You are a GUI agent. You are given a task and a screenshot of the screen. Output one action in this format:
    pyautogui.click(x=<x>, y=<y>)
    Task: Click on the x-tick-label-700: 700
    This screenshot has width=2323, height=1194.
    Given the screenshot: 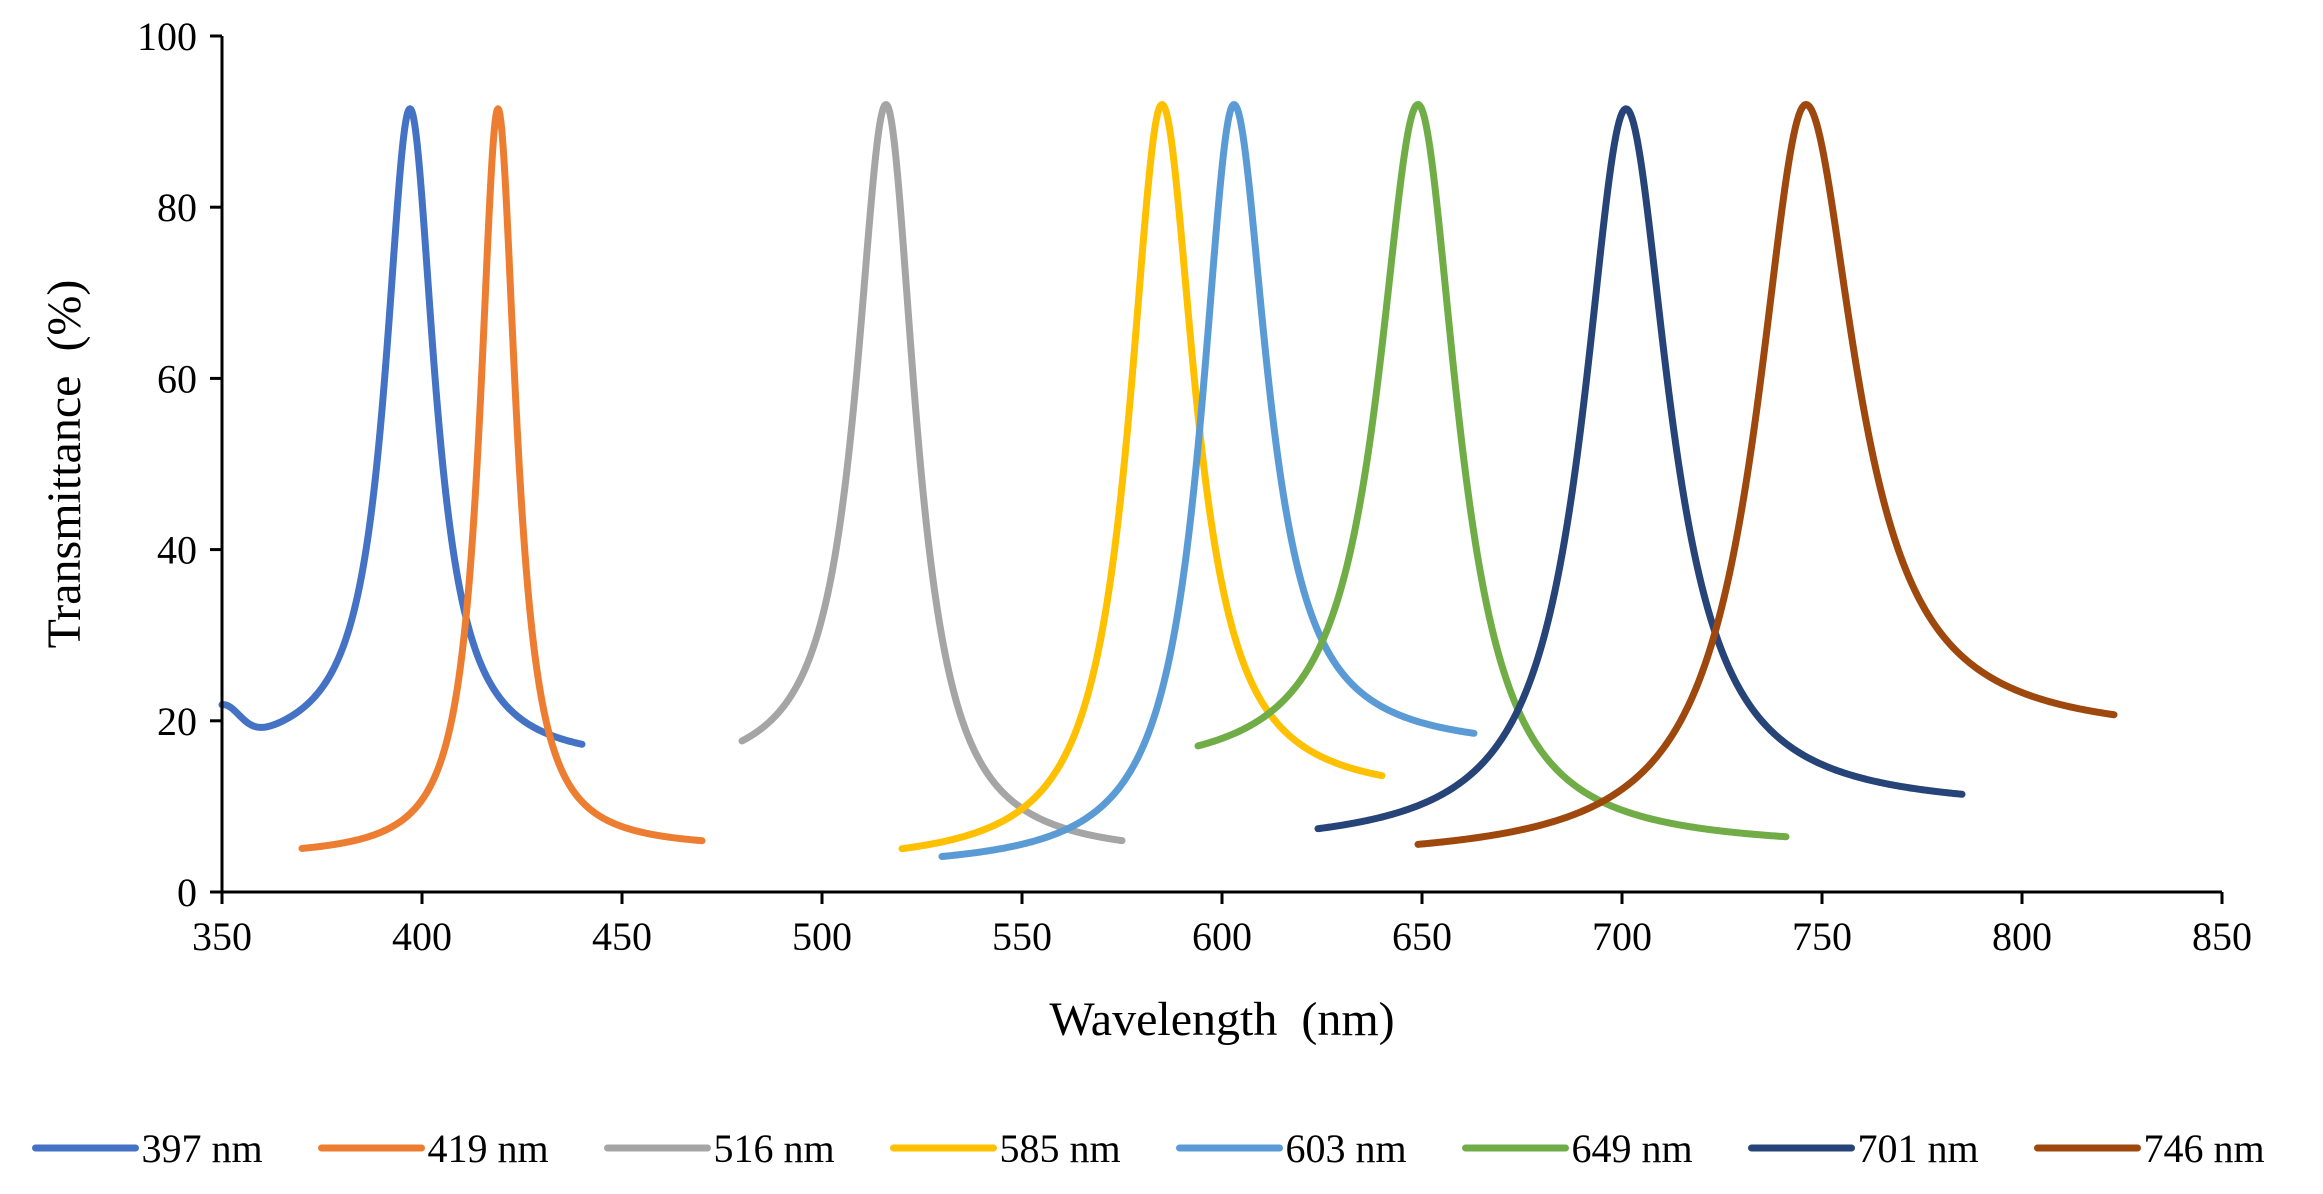 What is the action you would take?
    pyautogui.click(x=1622, y=936)
    